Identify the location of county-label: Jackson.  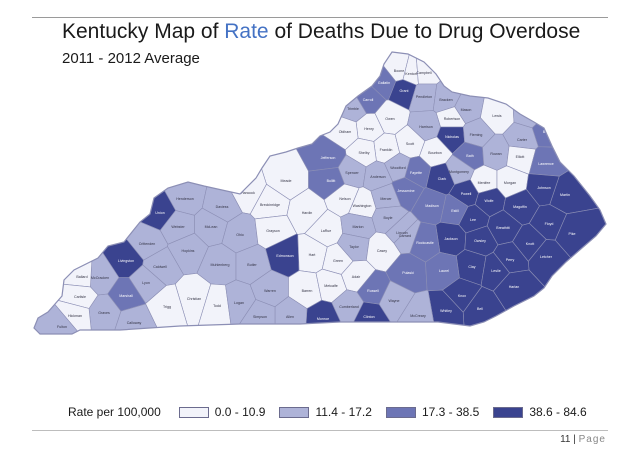
(450, 239).